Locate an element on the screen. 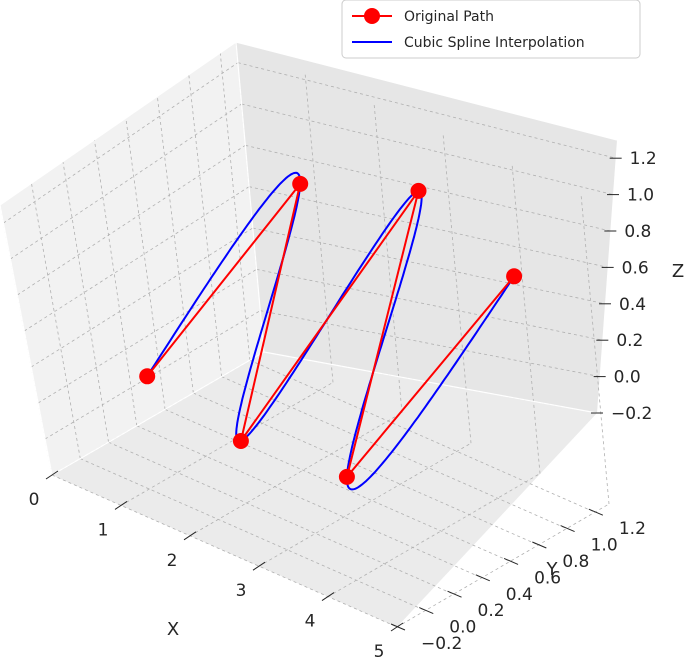 The height and width of the screenshot is (667, 685). legend-label-spline: Cubic Spline Interpolation is located at coordinates (494, 43).